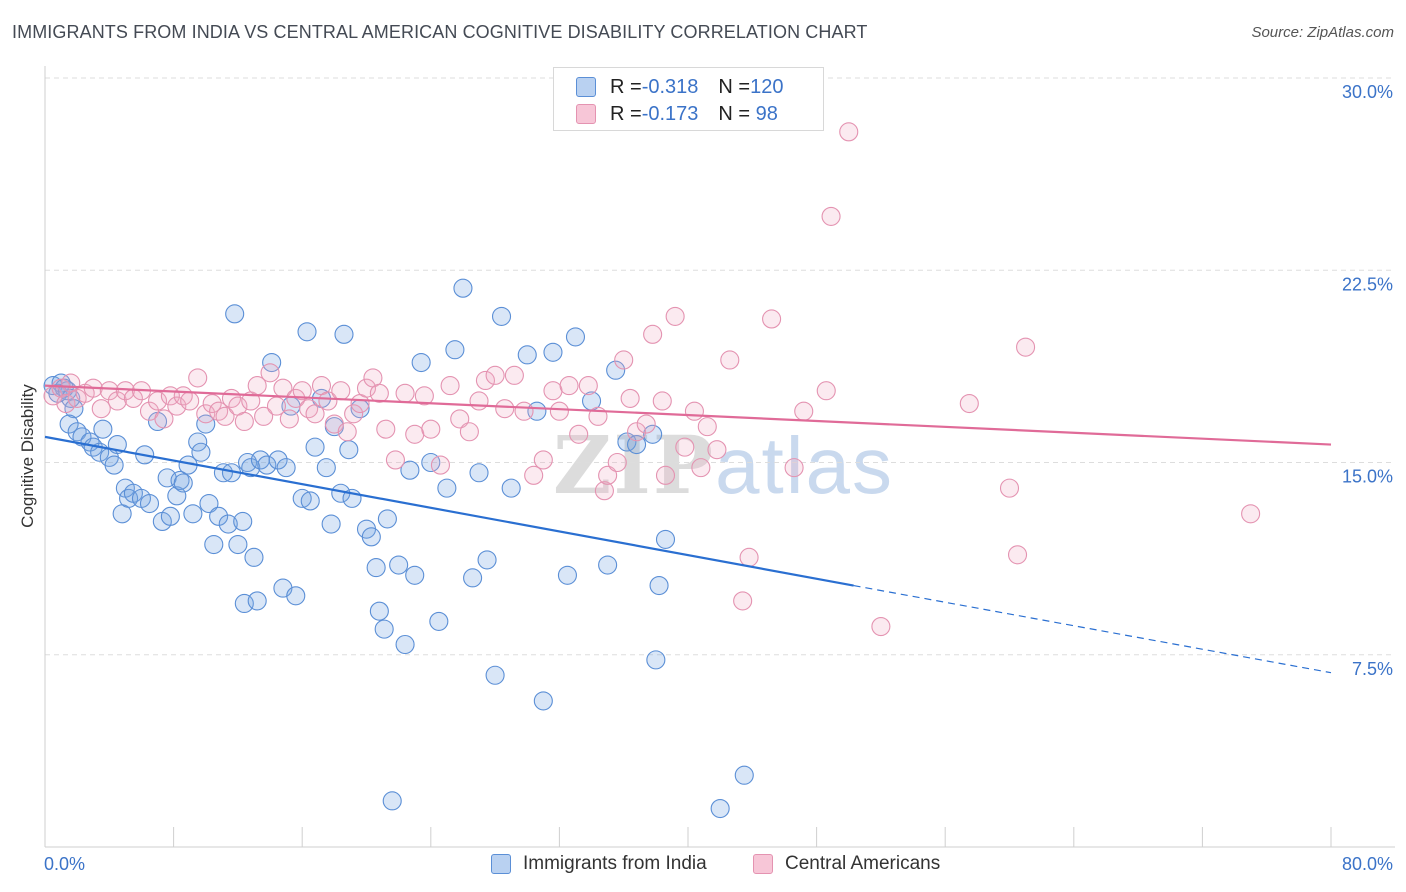 The height and width of the screenshot is (892, 1406). Describe the element at coordinates (27, 456) in the screenshot. I see `y-axis-label: Cognitive Disability` at that location.